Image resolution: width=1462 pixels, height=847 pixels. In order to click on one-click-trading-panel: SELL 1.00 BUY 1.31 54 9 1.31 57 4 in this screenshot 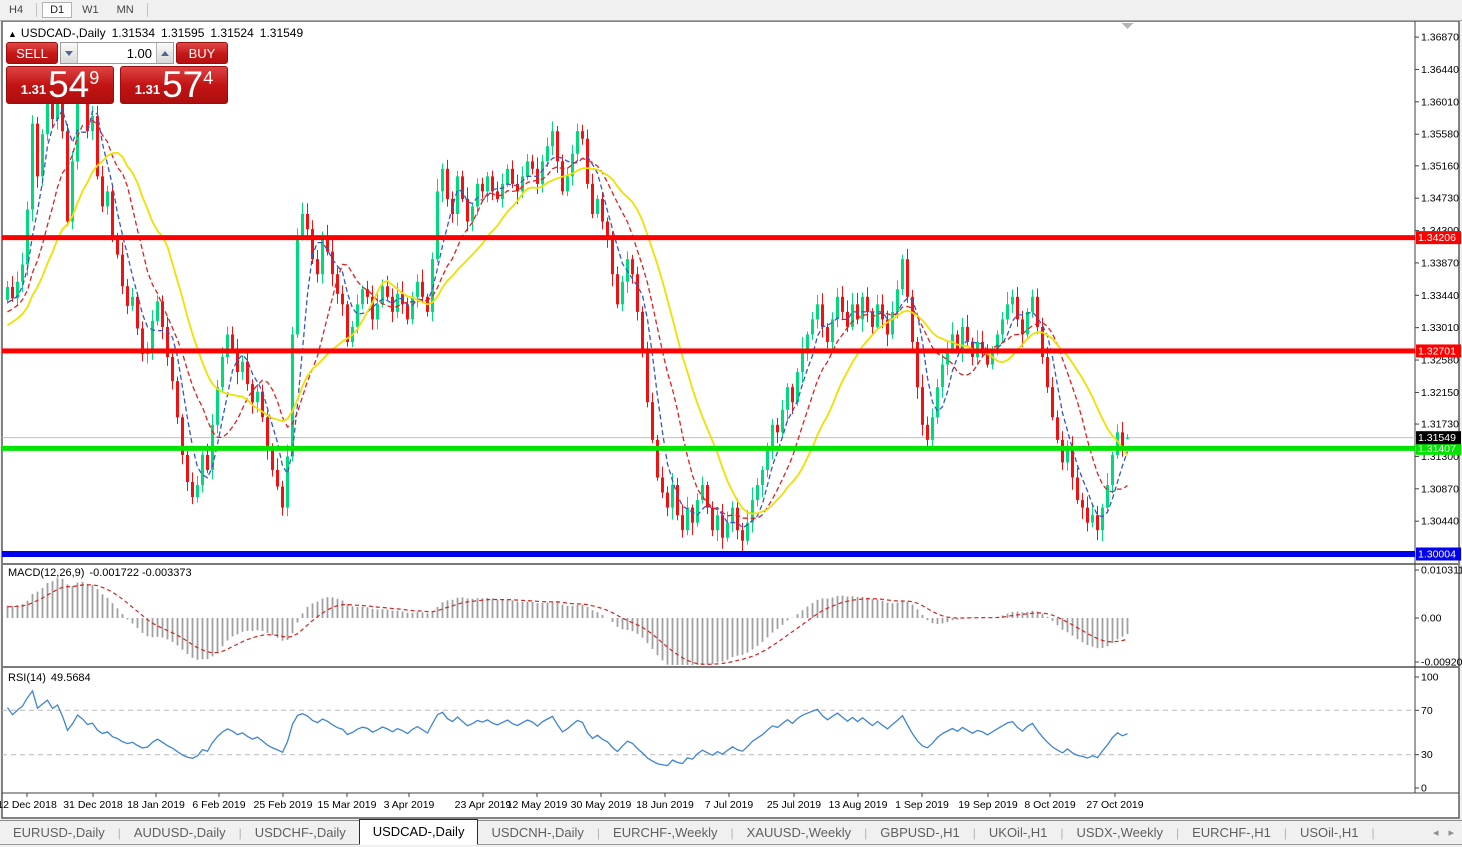, I will do `click(117, 73)`.